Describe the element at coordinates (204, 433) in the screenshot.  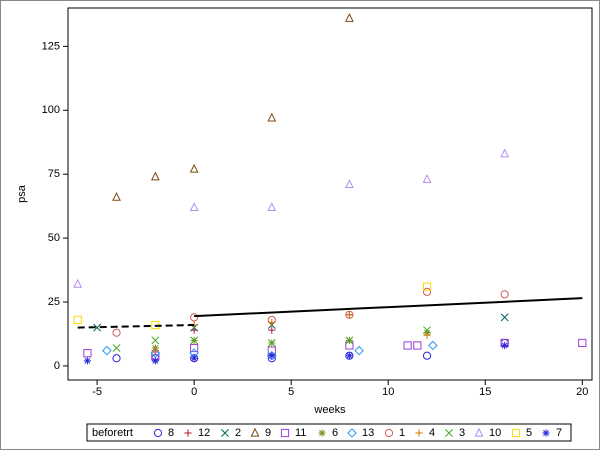
I see `legend-label: 12` at that location.